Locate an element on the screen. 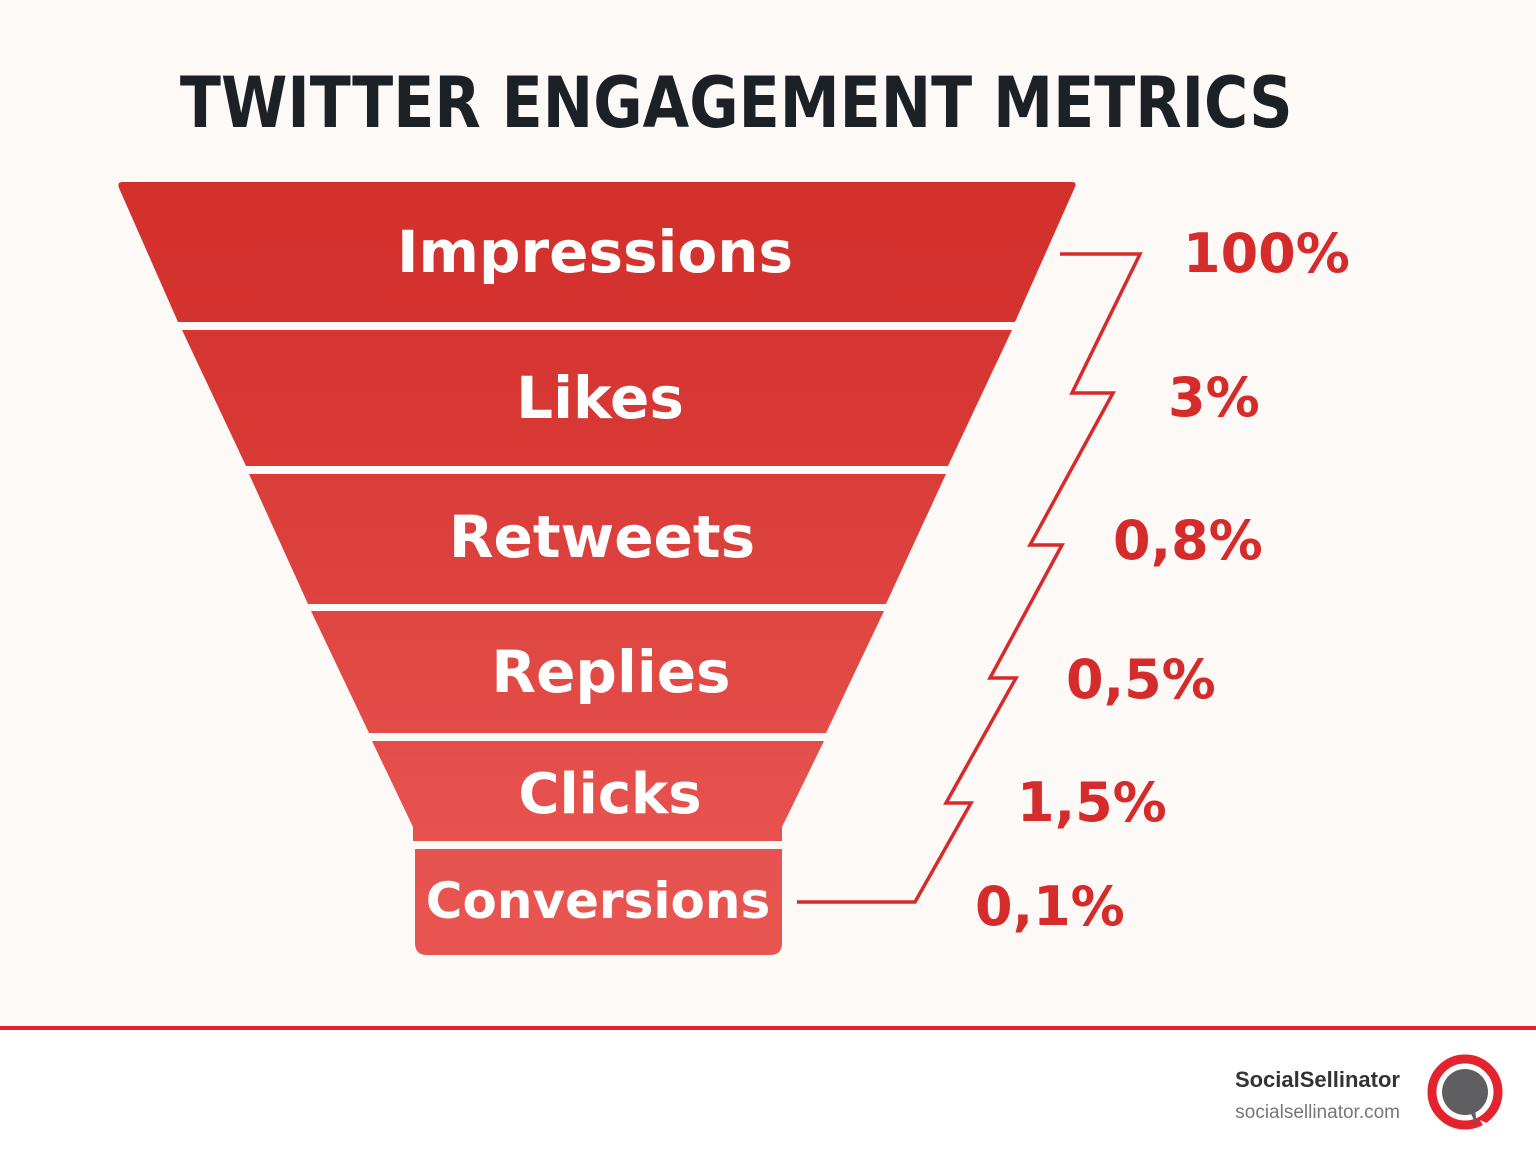 Image resolution: width=1536 pixels, height=1158 pixels. stage-label-replies: Replies is located at coordinates (611, 672).